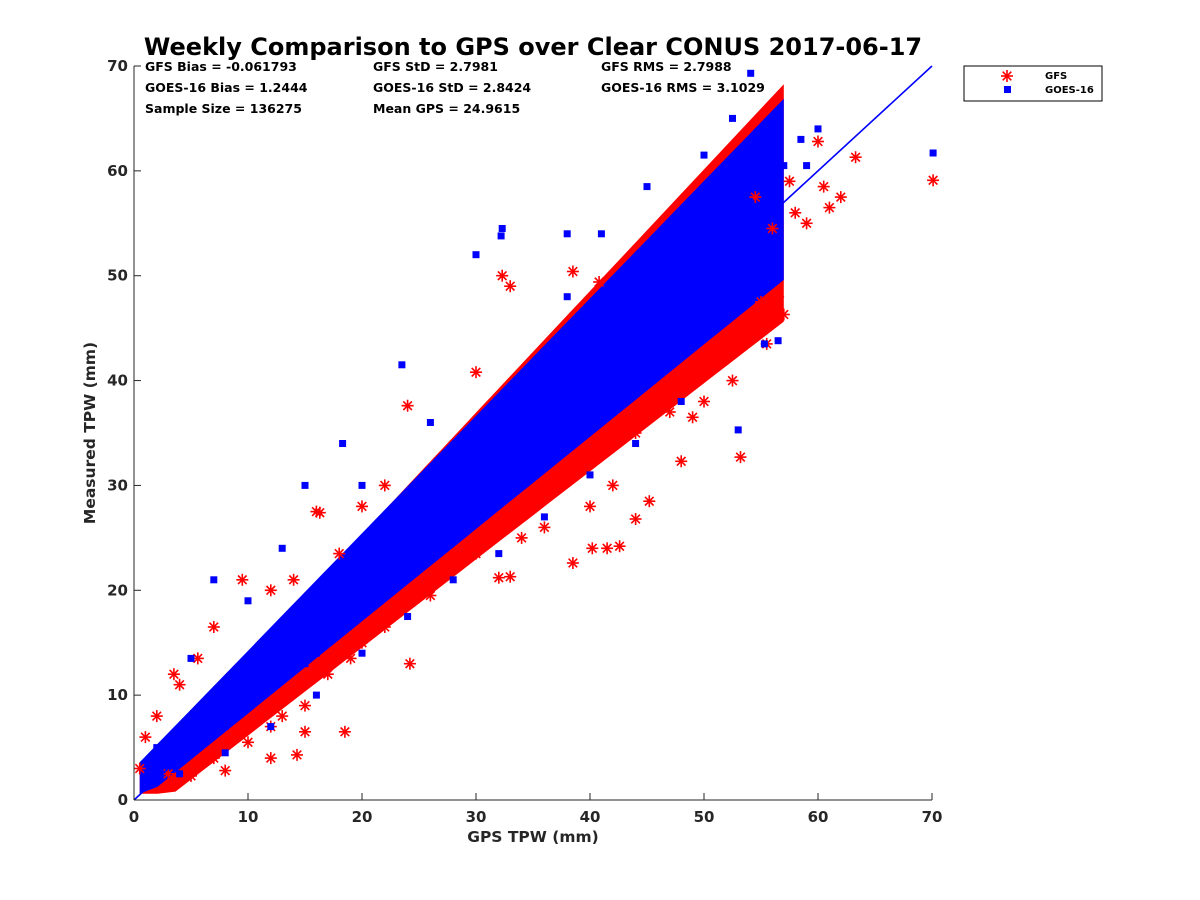  I want to click on x-tick-label: 30, so click(476, 817).